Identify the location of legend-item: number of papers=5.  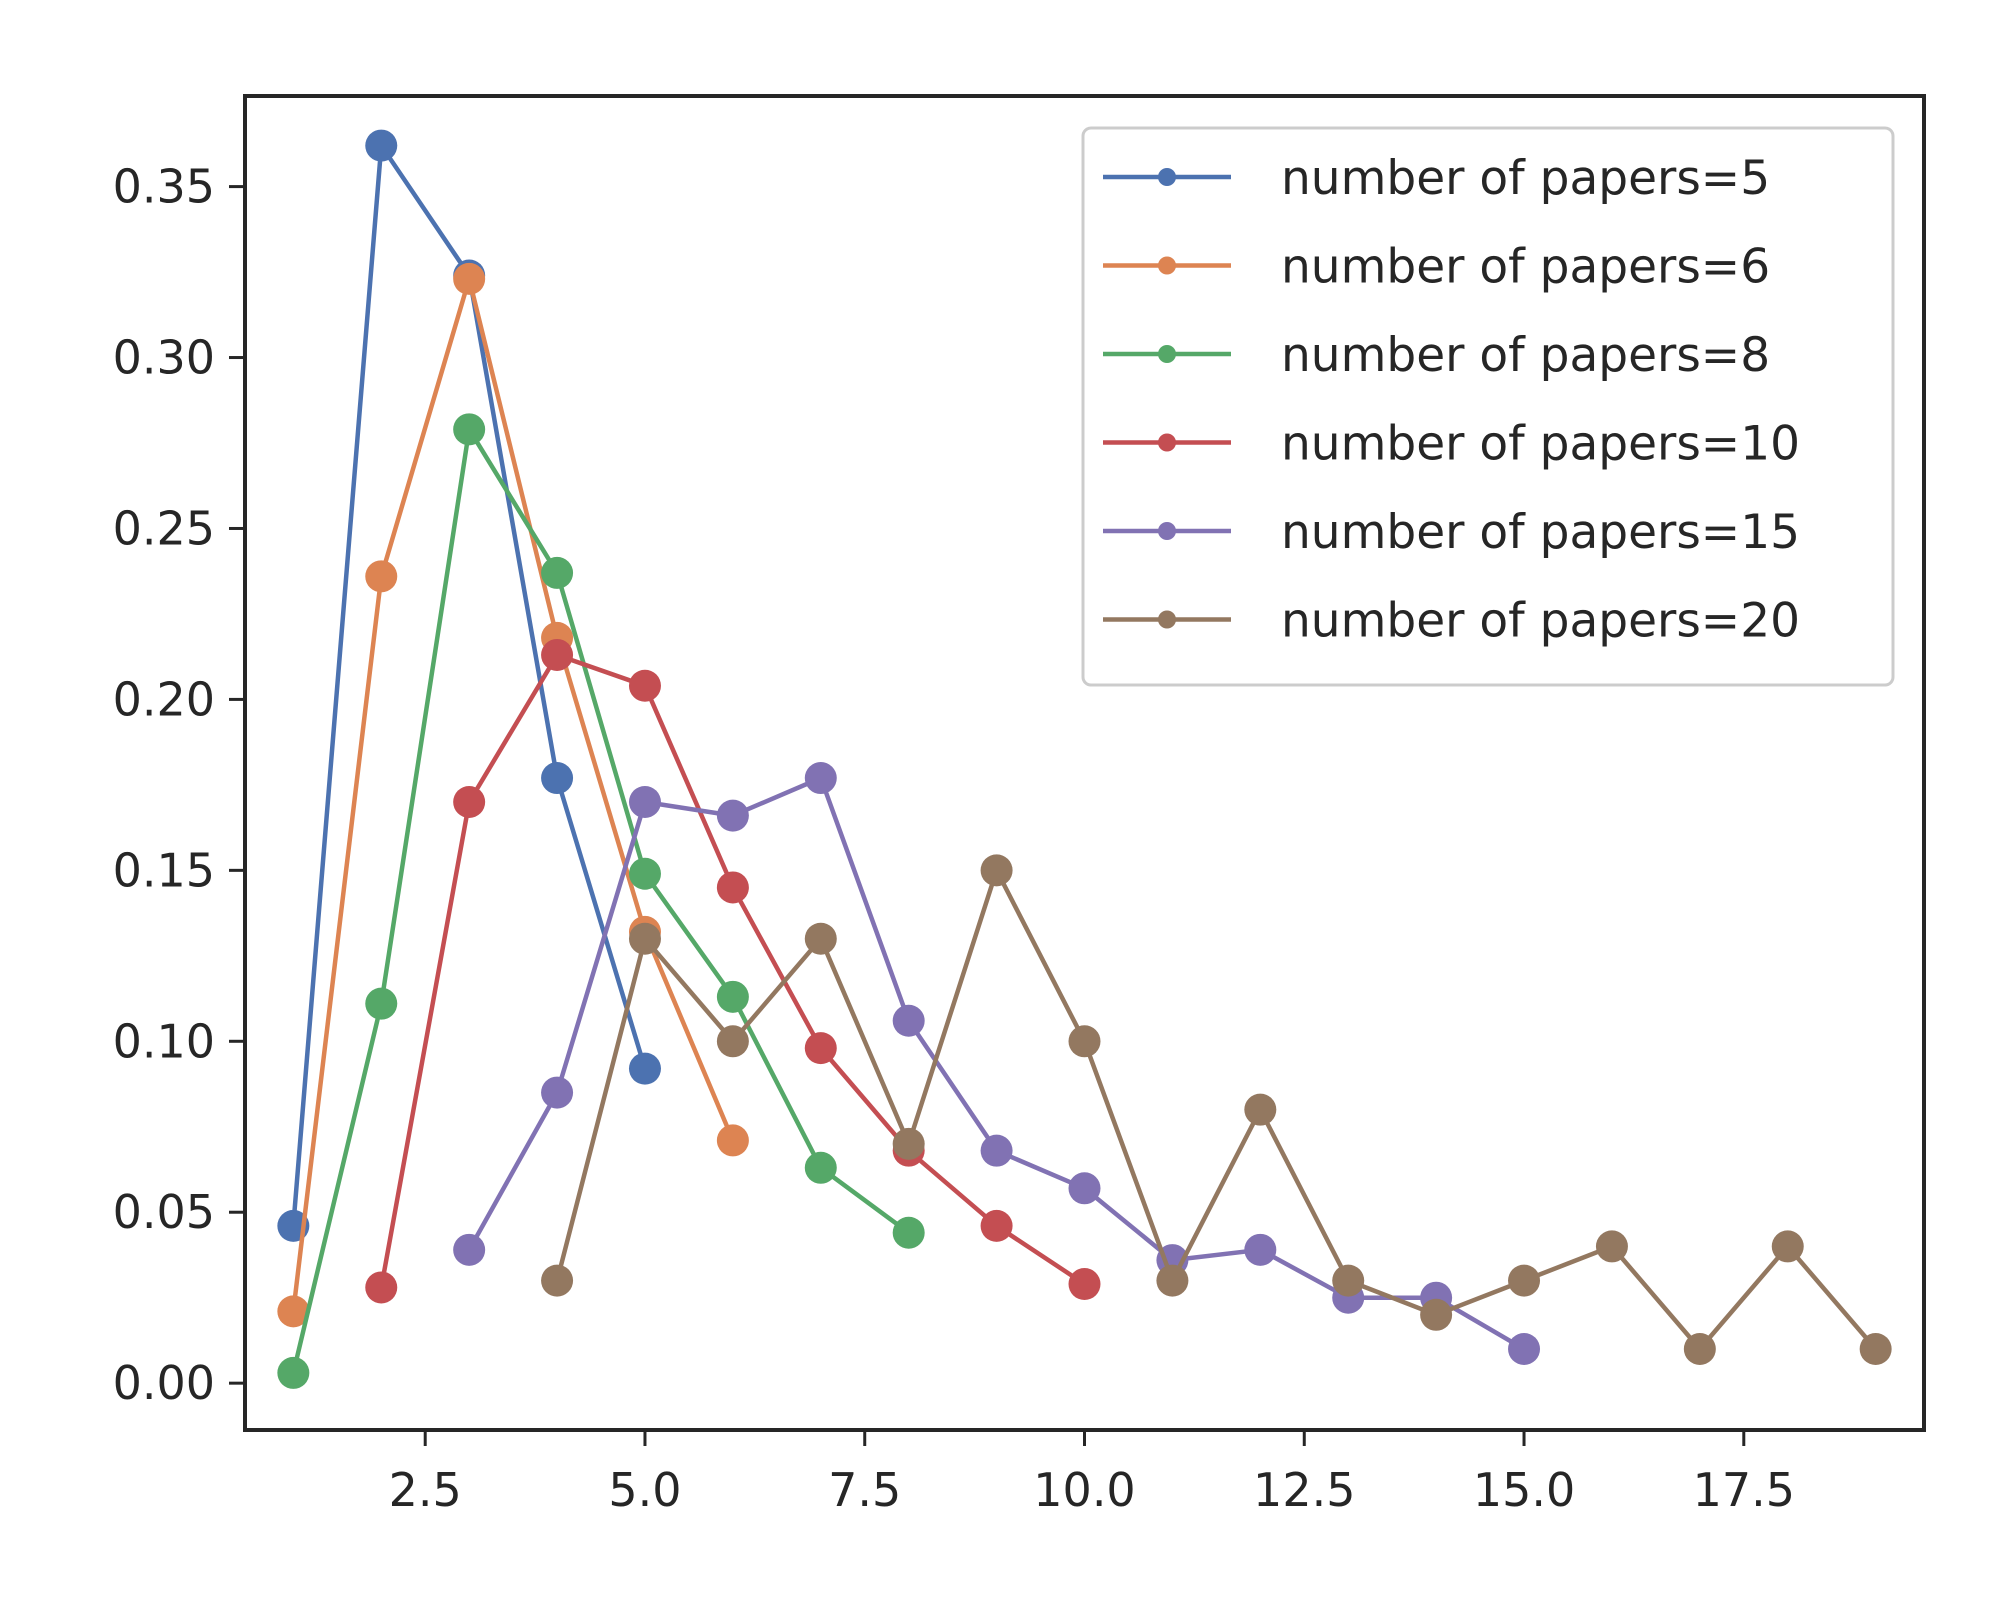
(1436, 178).